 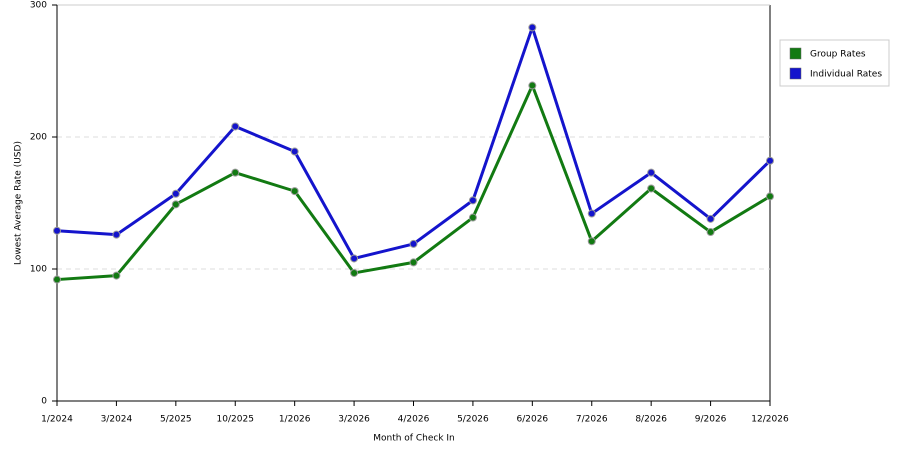 What do you see at coordinates (176, 420) in the screenshot?
I see `x-tick-label: 5/2025` at bounding box center [176, 420].